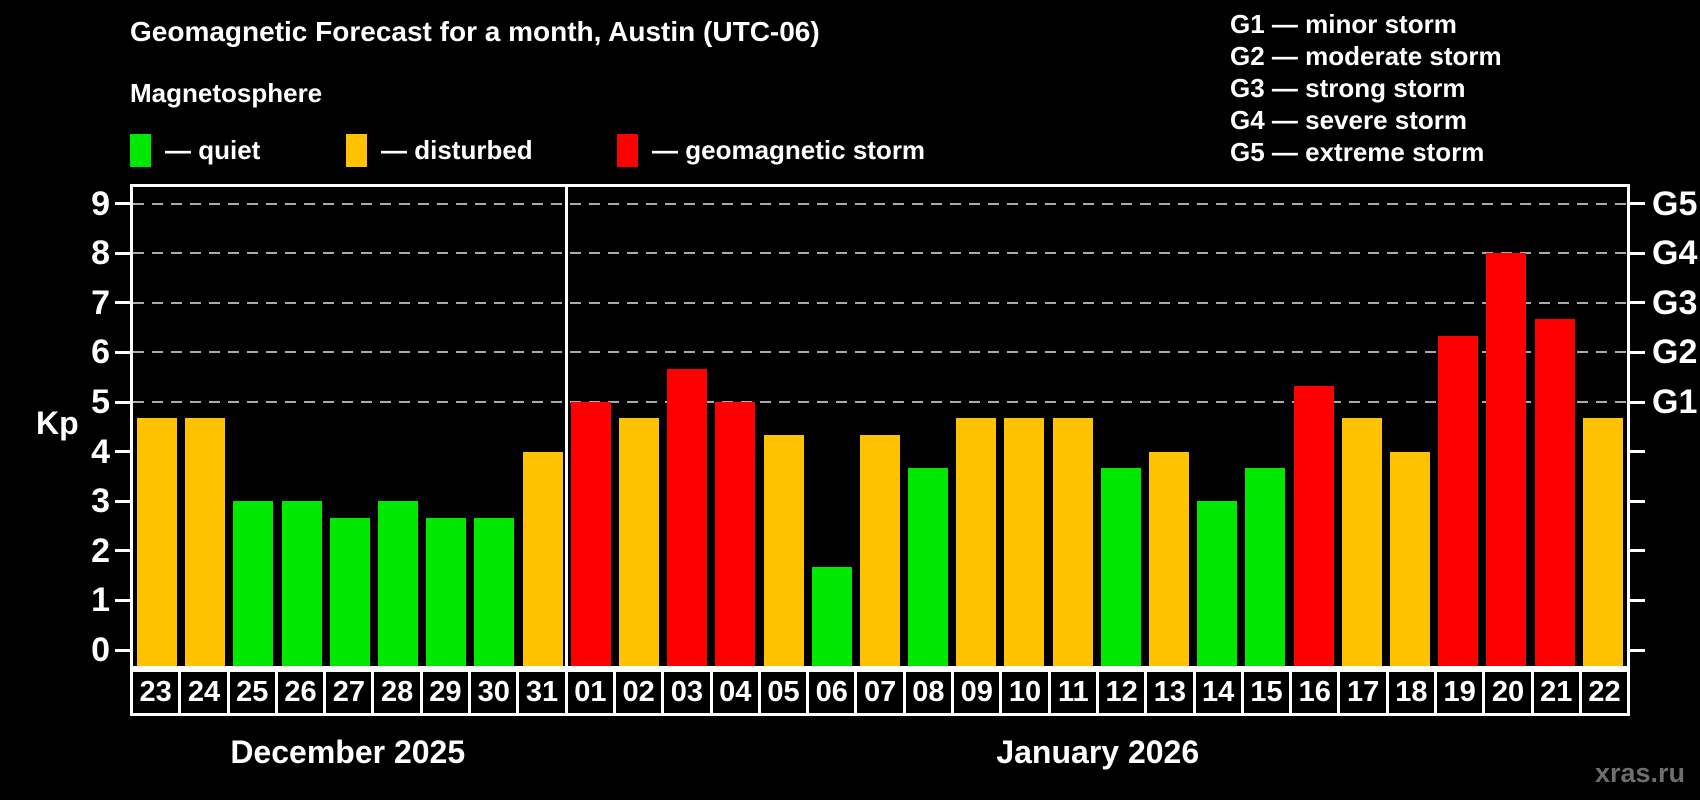 The image size is (1700, 800). Describe the element at coordinates (1025, 692) in the screenshot. I see `day-label-10: 10` at that location.